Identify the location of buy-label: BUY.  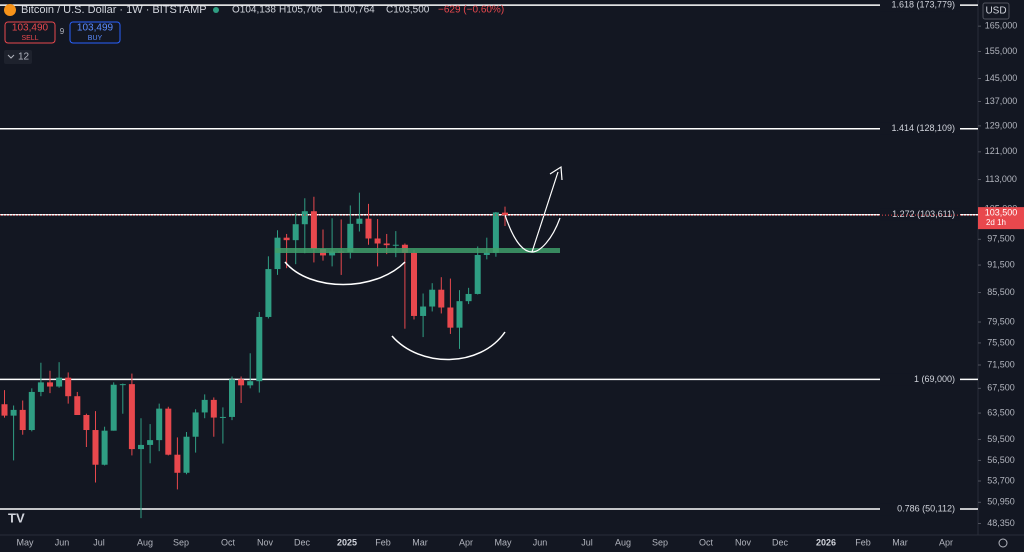
(95, 38).